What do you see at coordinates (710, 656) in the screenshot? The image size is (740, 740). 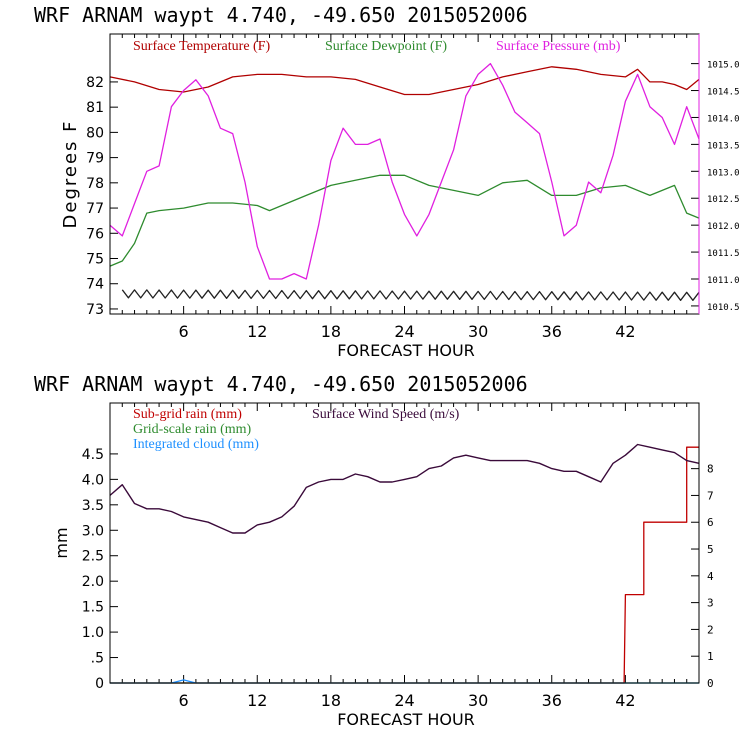 I see `bottom-y2-tick-label: 1` at bounding box center [710, 656].